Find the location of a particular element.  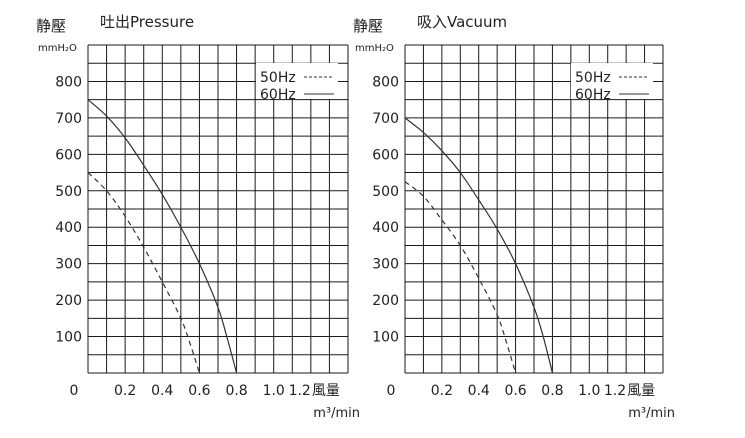

chart-title: 吸入Vacuum is located at coordinates (462, 22).